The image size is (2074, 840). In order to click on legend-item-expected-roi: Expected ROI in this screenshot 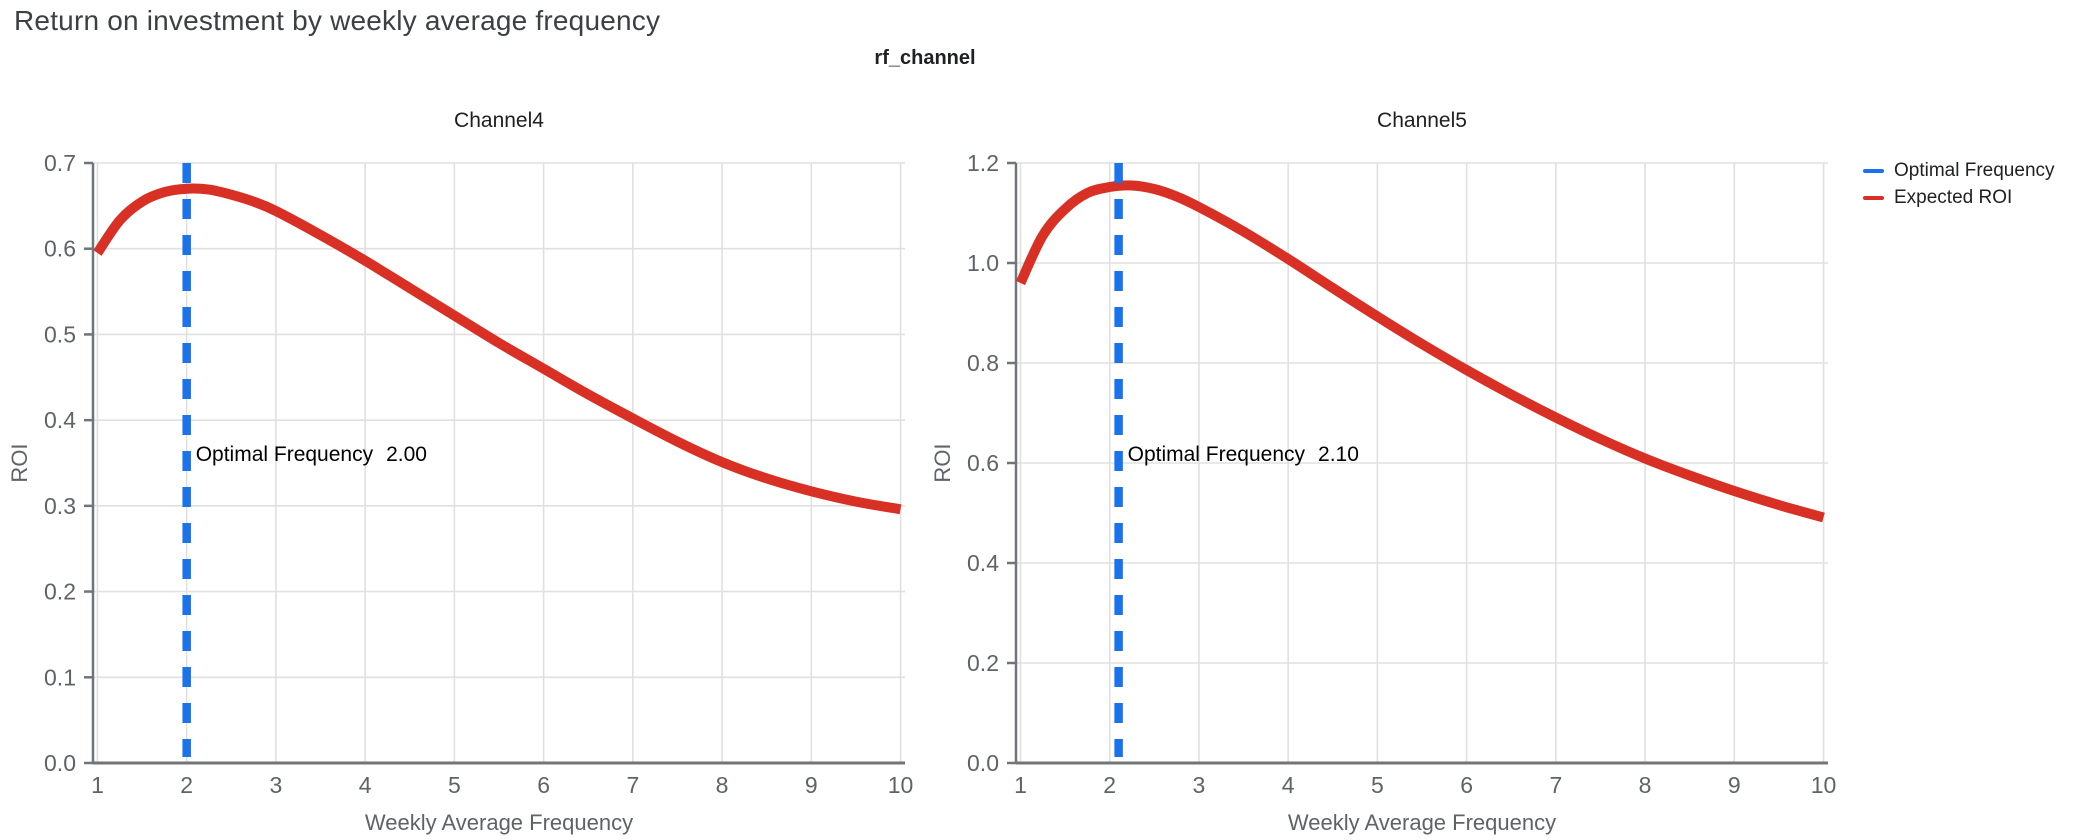, I will do `click(1959, 197)`.